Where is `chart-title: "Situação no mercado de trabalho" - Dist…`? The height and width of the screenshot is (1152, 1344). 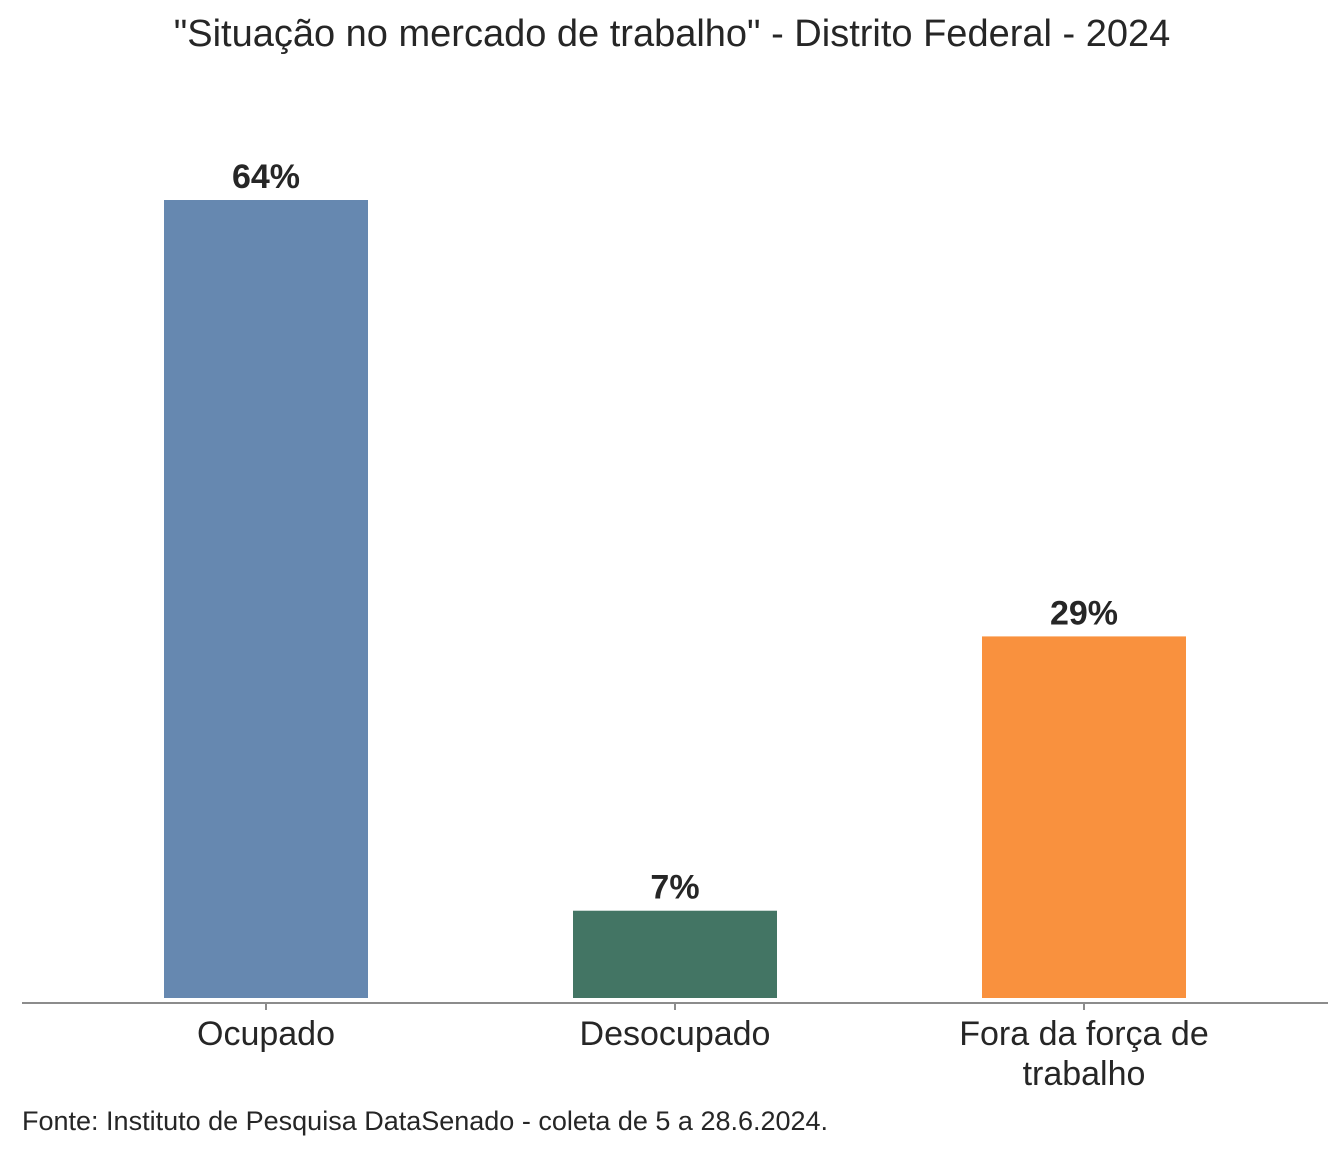
chart-title: "Situação no mercado de trabalho" - Dist… is located at coordinates (672, 34).